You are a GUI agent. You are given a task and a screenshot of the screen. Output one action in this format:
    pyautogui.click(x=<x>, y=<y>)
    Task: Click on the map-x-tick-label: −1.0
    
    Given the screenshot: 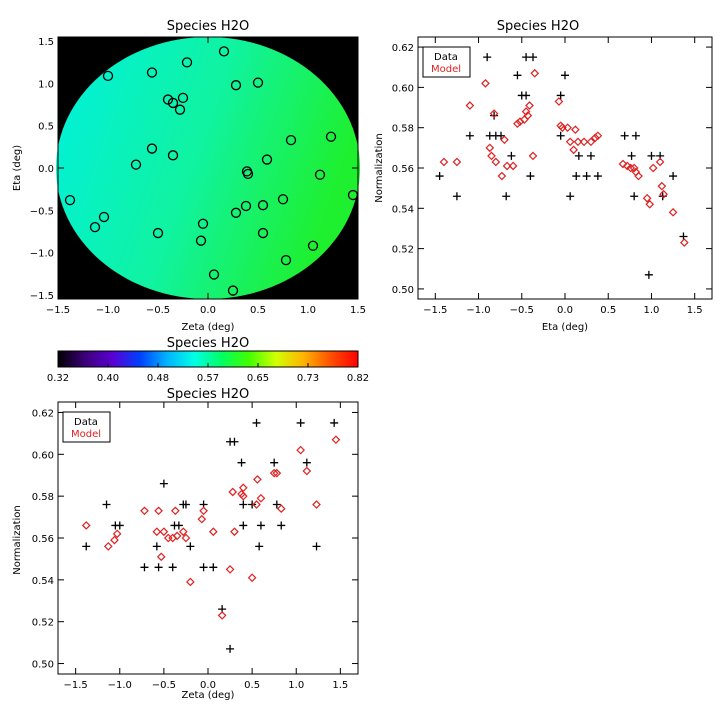 What is the action you would take?
    pyautogui.click(x=108, y=310)
    